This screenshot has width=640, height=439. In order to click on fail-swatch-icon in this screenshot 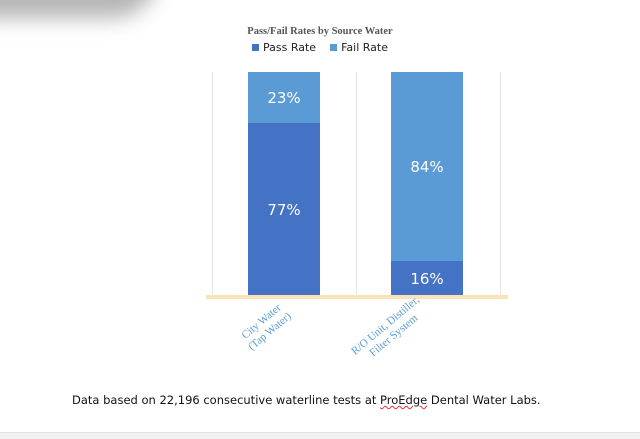, I will do `click(334, 47)`.